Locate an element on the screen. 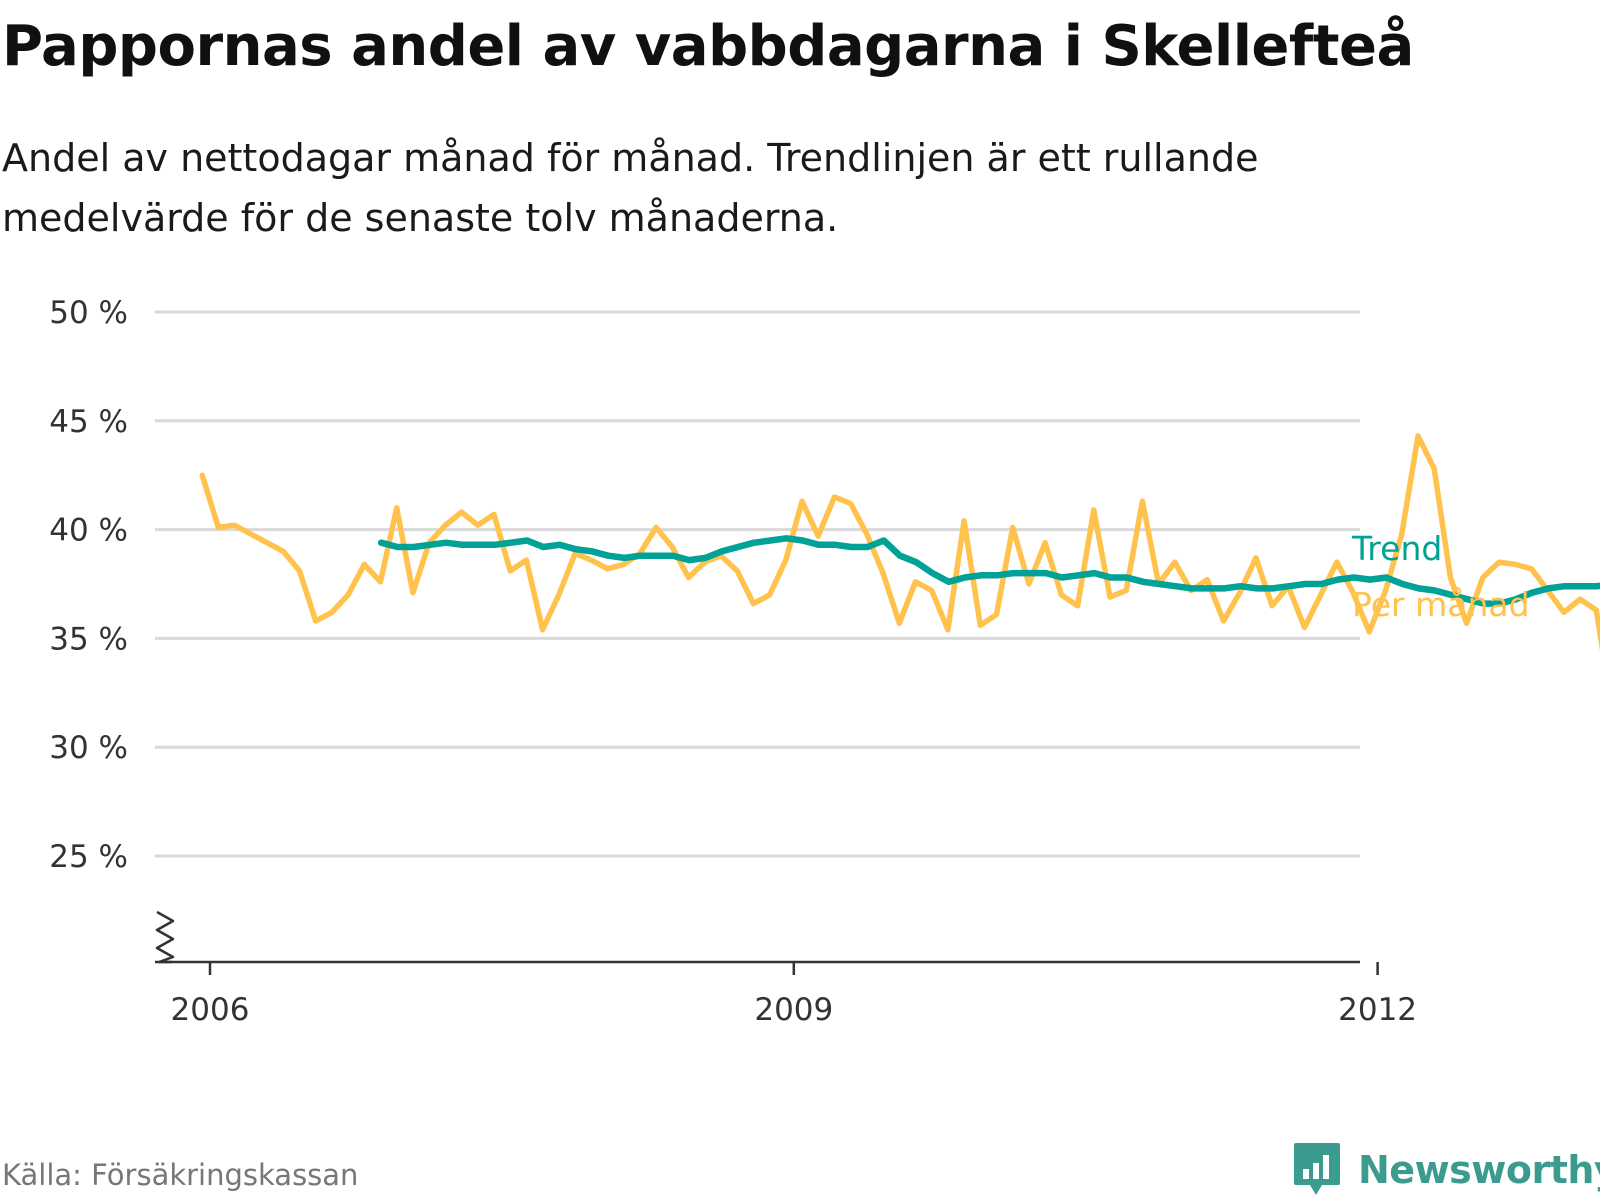 The width and height of the screenshot is (1600, 1200). series-labels: Per månad Trend is located at coordinates (1440, 576).